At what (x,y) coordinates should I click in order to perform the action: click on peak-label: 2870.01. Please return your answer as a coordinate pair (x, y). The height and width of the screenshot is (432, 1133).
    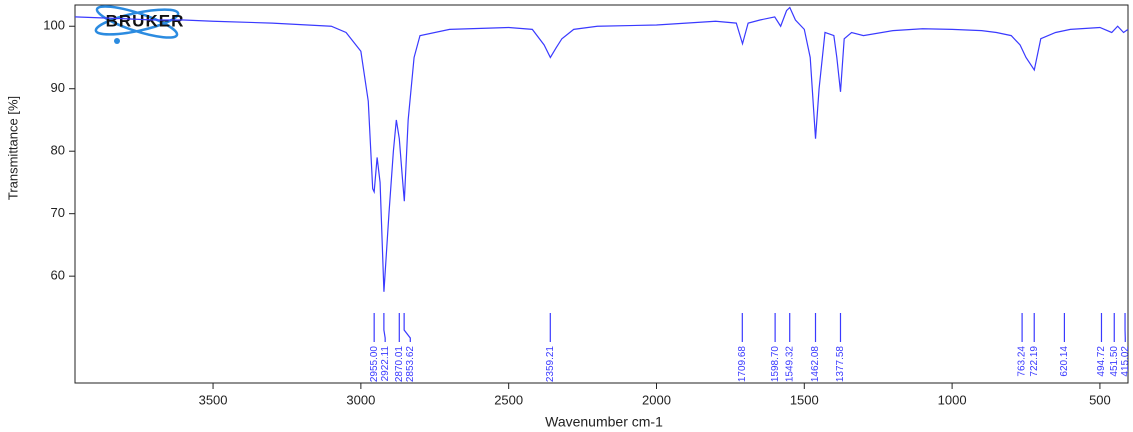
    Looking at the image, I should click on (399, 364).